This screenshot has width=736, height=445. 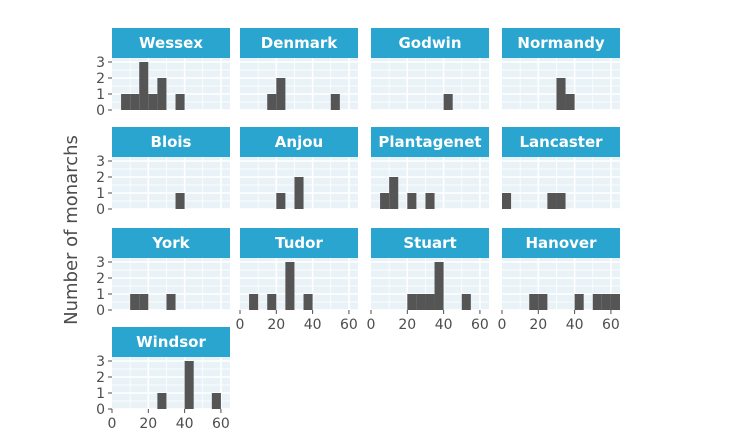 What do you see at coordinates (428, 280) in the screenshot?
I see `facet-stuart: Stuart 0 20 40 60` at bounding box center [428, 280].